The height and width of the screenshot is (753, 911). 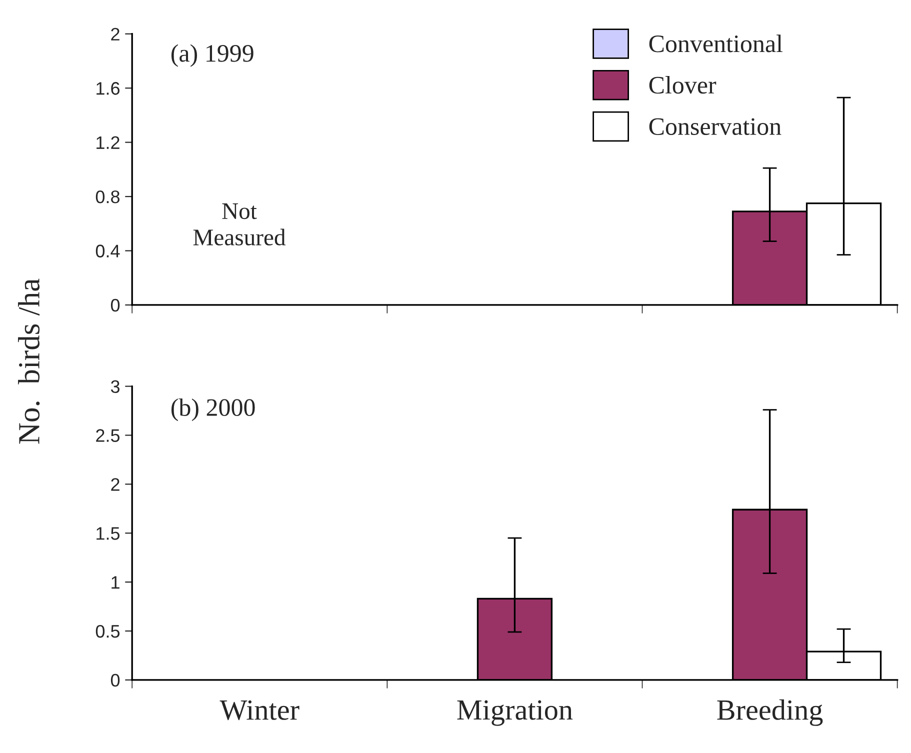 What do you see at coordinates (116, 582) in the screenshot?
I see `y-tick-label: 1` at bounding box center [116, 582].